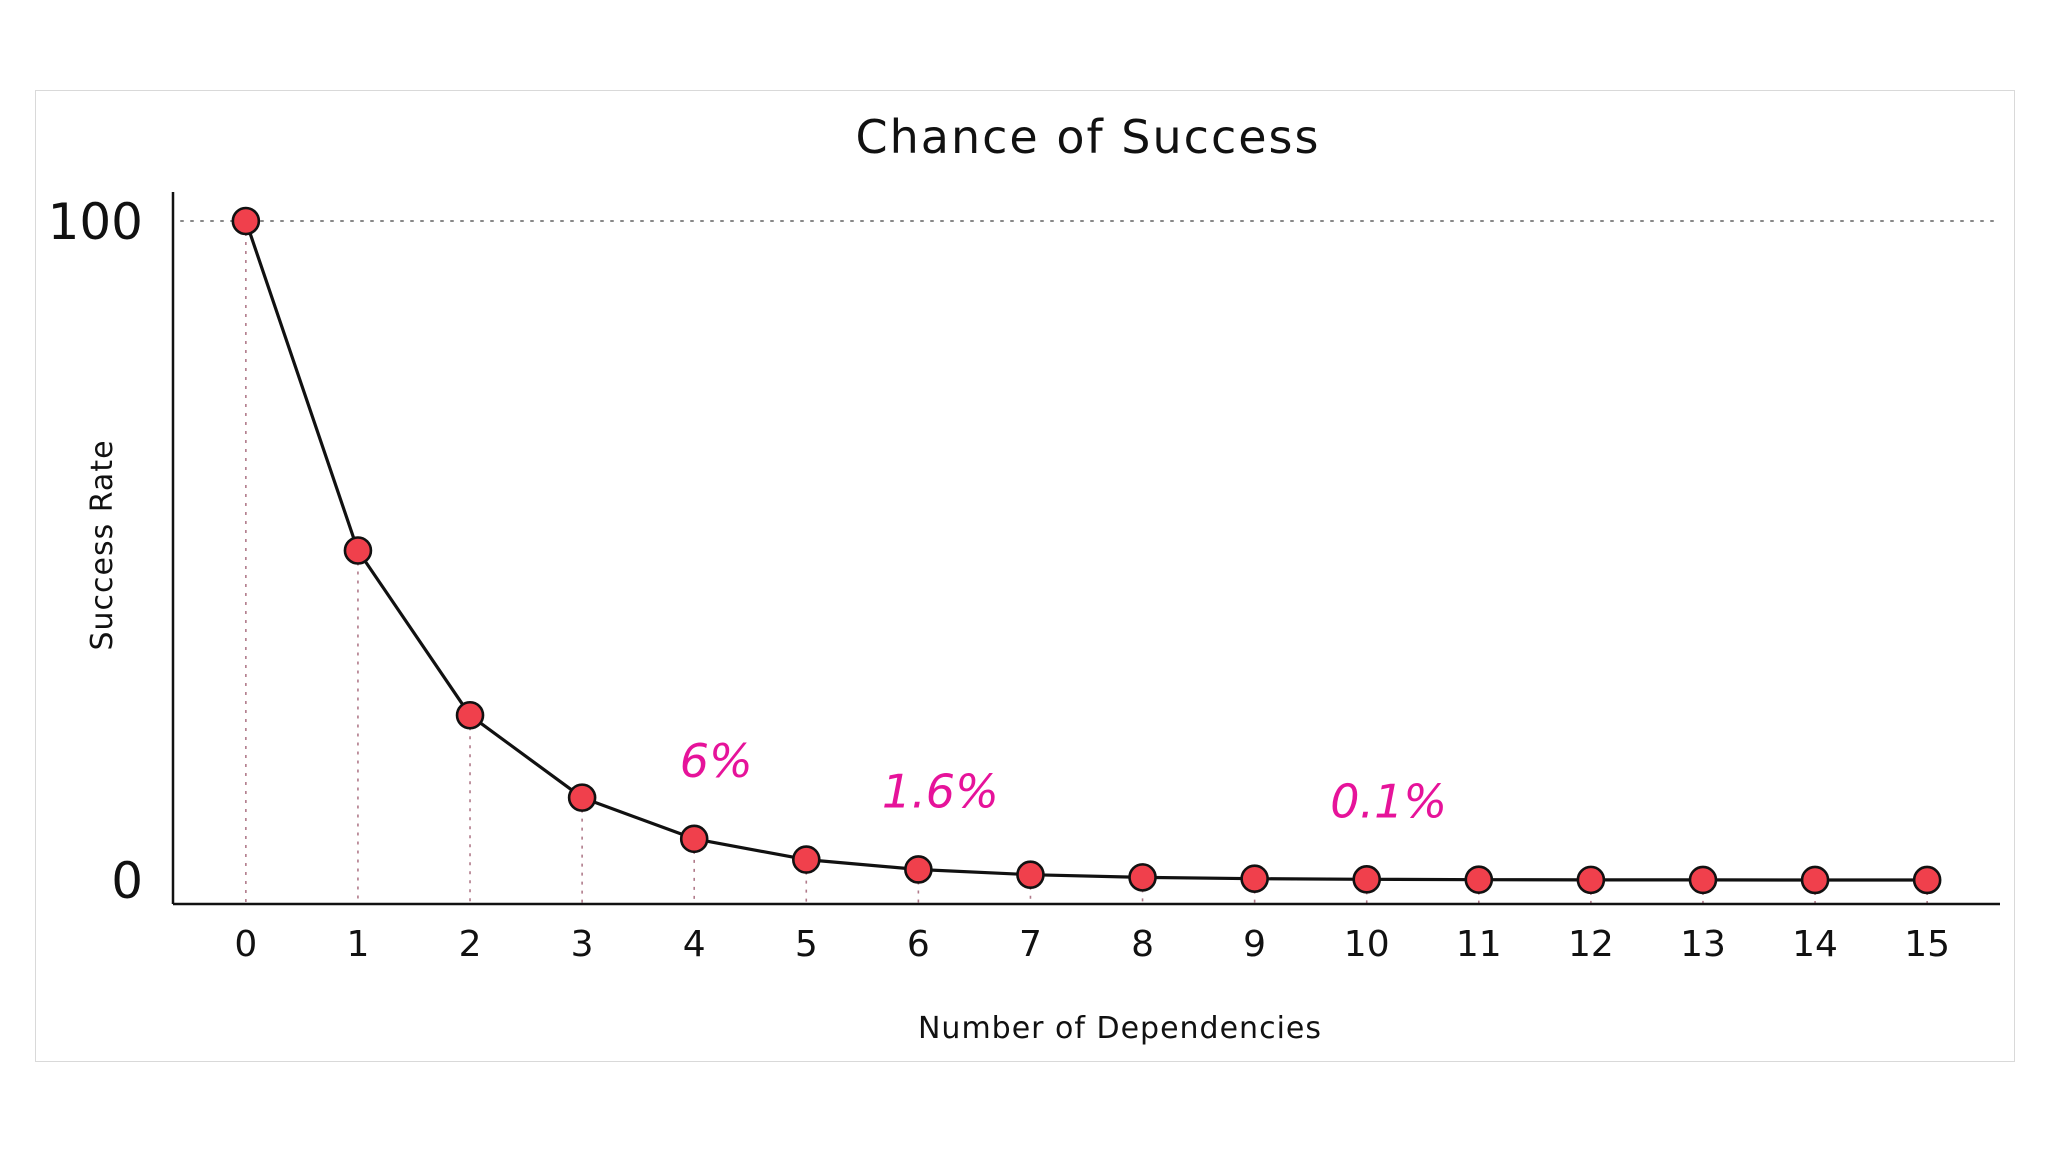 The width and height of the screenshot is (2048, 1152). Describe the element at coordinates (1254, 944) in the screenshot. I see `x-tick-label: 9` at that location.